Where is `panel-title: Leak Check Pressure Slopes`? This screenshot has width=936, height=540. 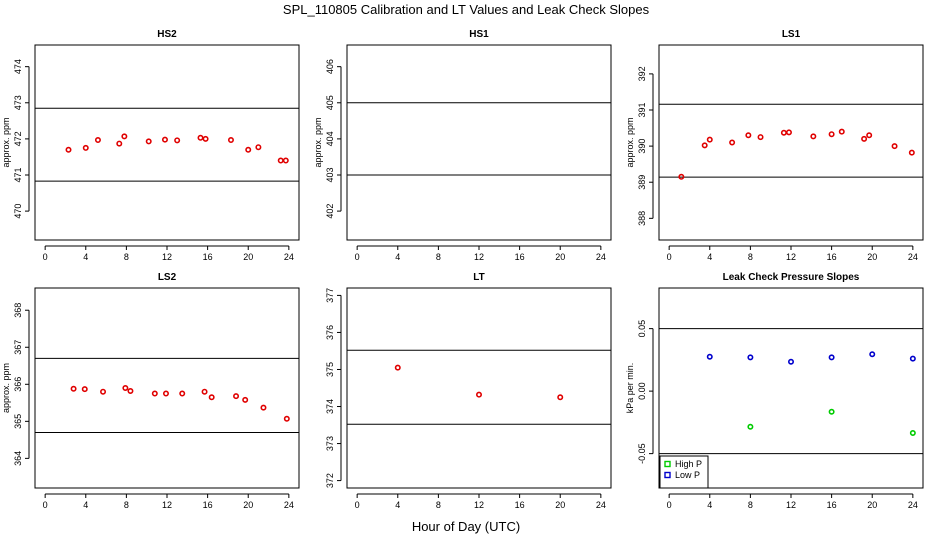
panel-title: Leak Check Pressure Slopes is located at coordinates (791, 277).